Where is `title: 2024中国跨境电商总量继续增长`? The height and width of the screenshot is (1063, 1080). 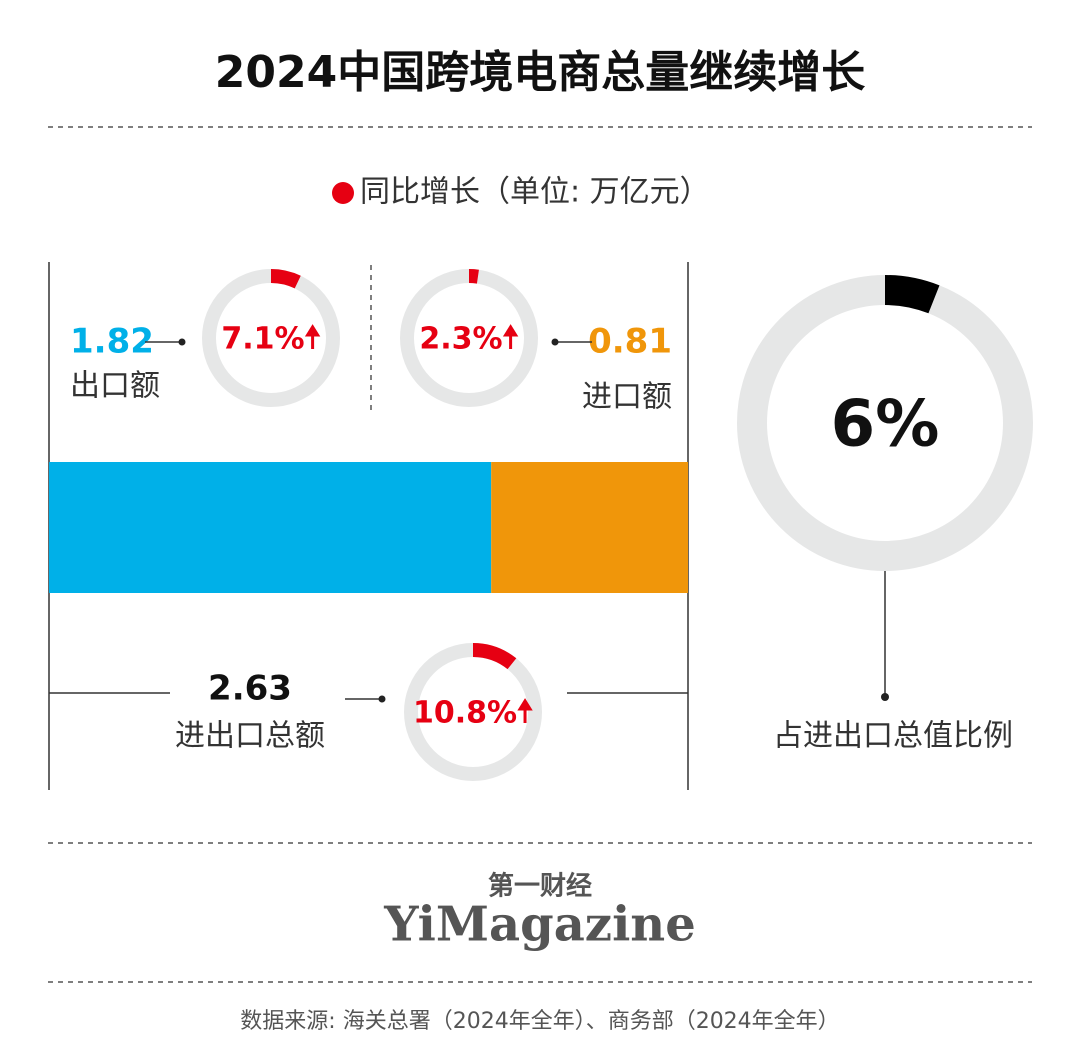
title: 2024中国跨境电商总量继续增长 is located at coordinates (540, 72).